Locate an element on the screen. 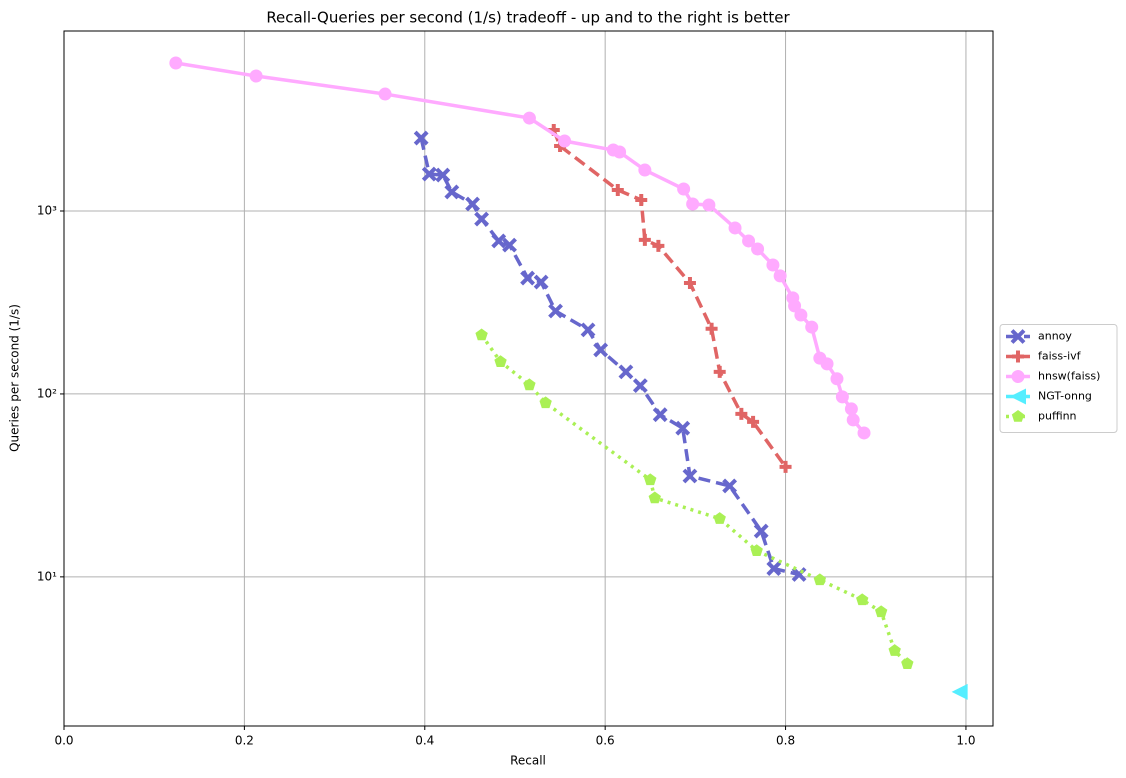  legend: annoy faiss-ivf hnsw(faiss) NGT-onng puffinn is located at coordinates (1058, 378).